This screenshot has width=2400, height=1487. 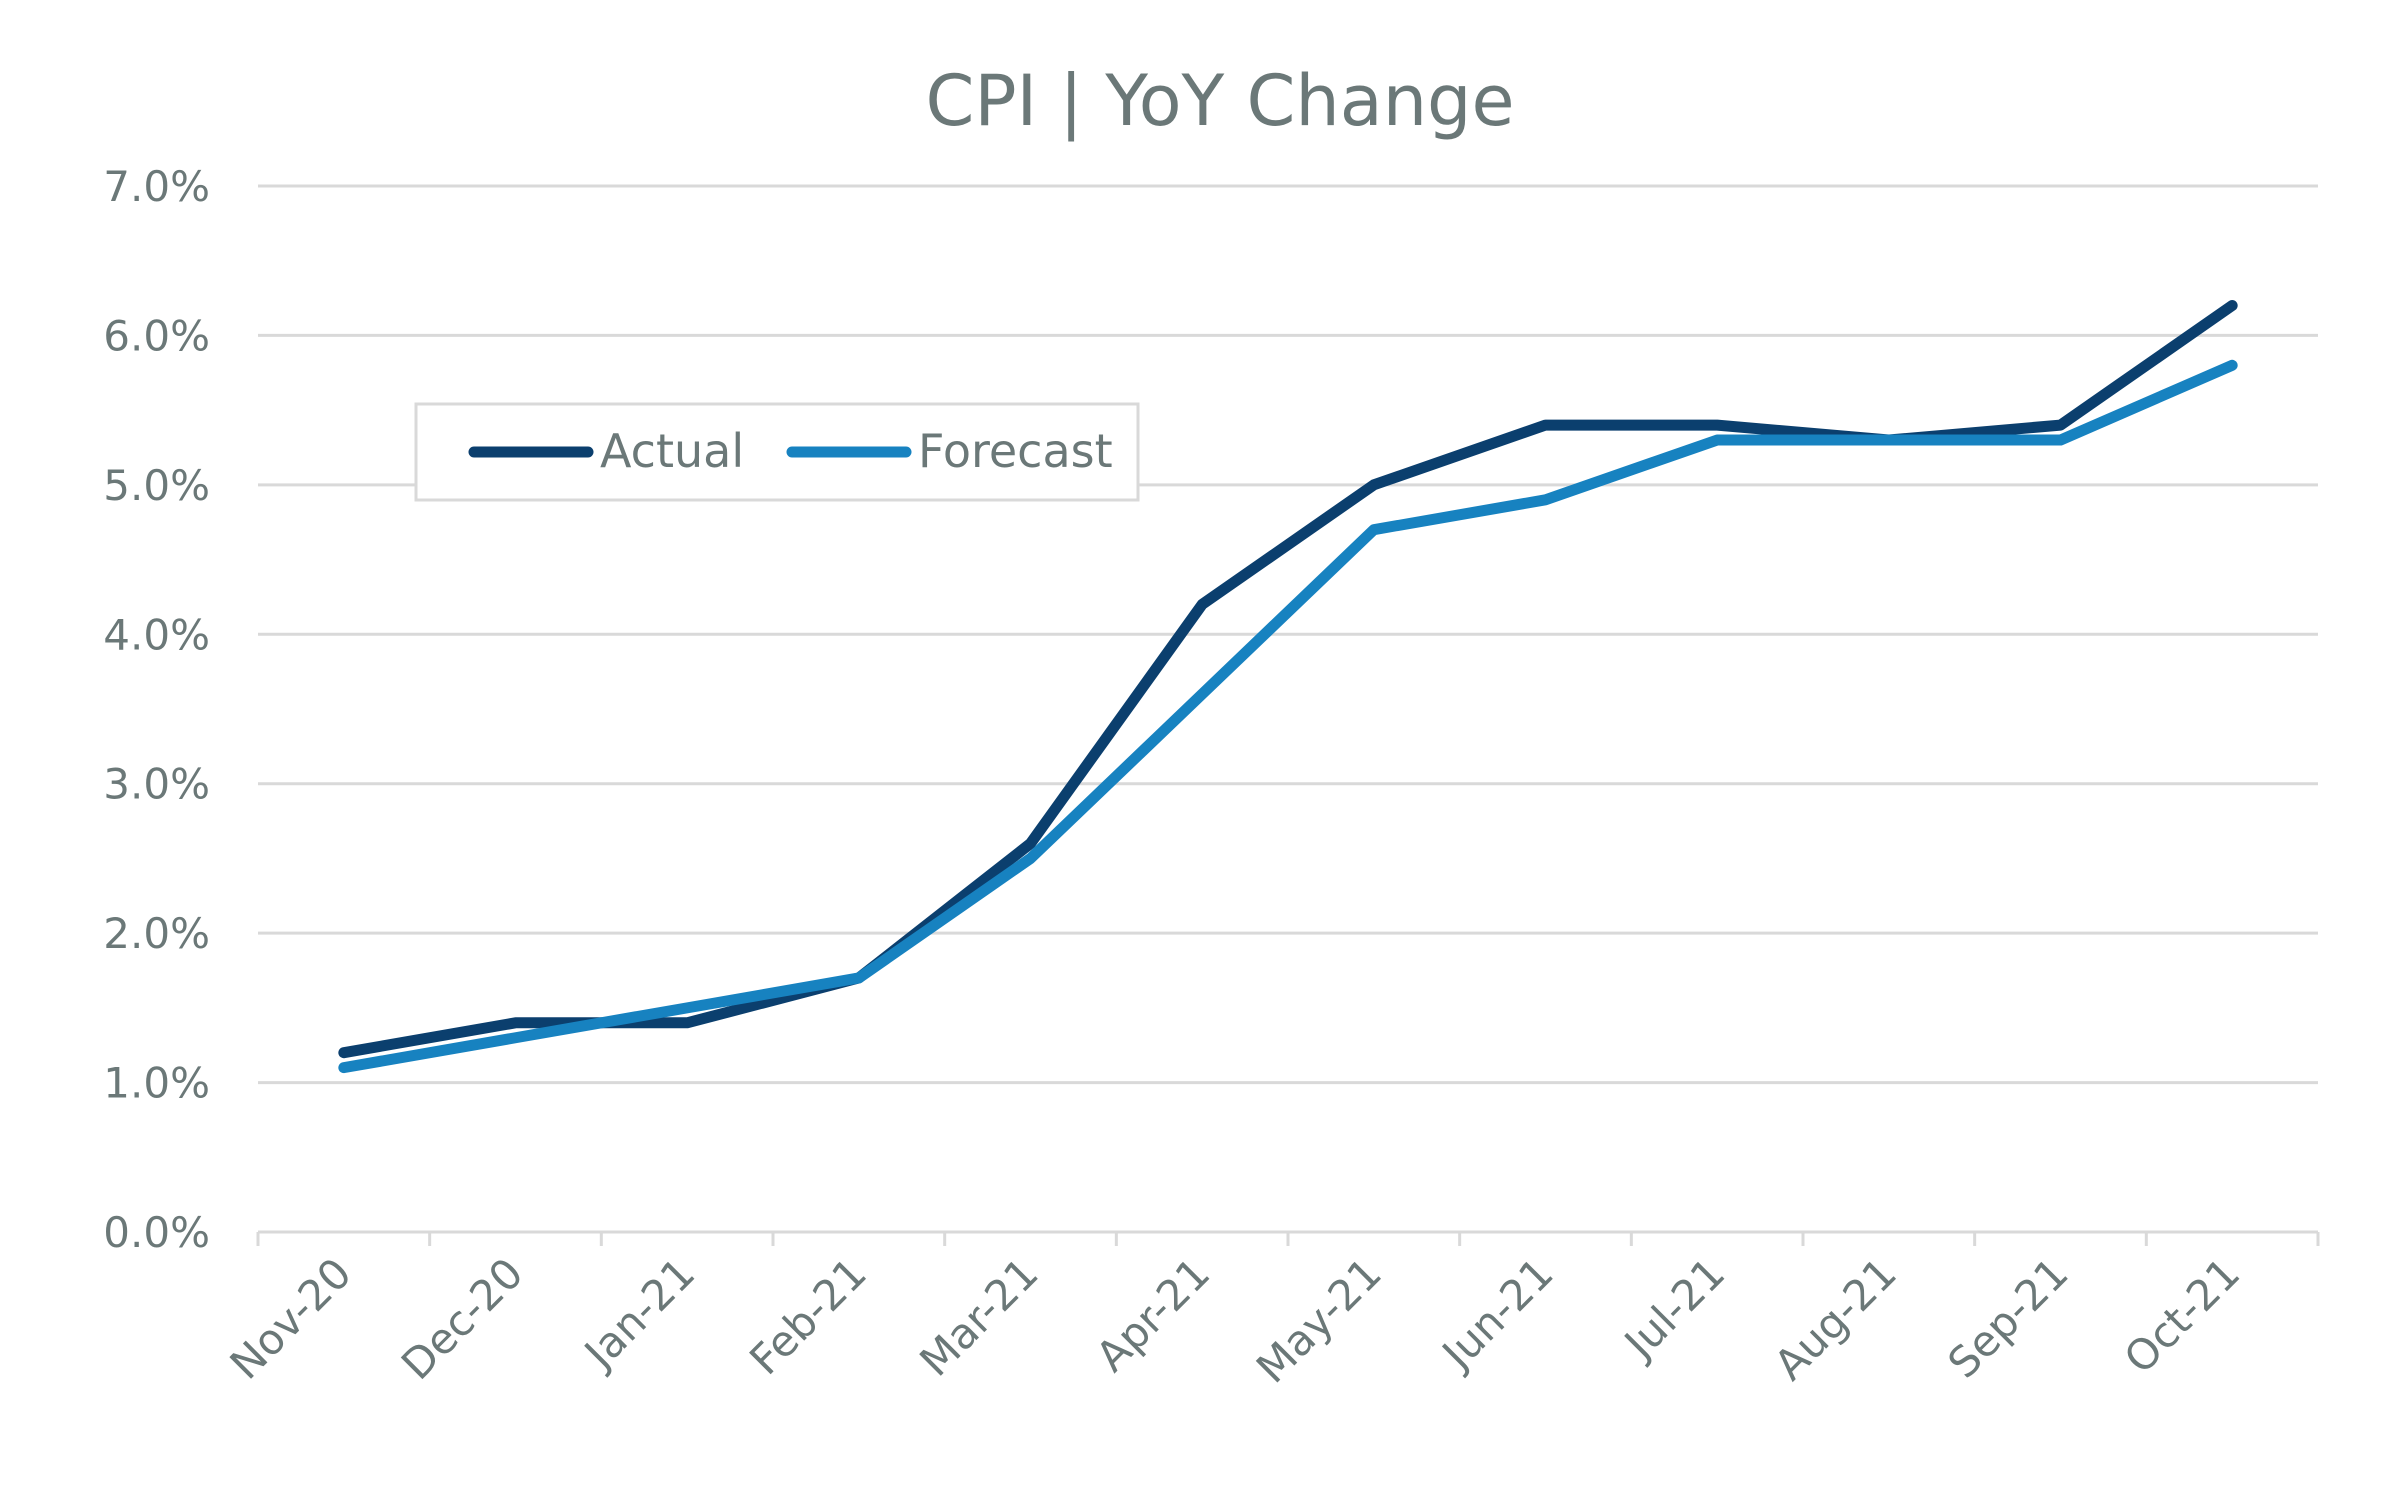 I want to click on legend-label-forecast: Forecast, so click(x=1015, y=451).